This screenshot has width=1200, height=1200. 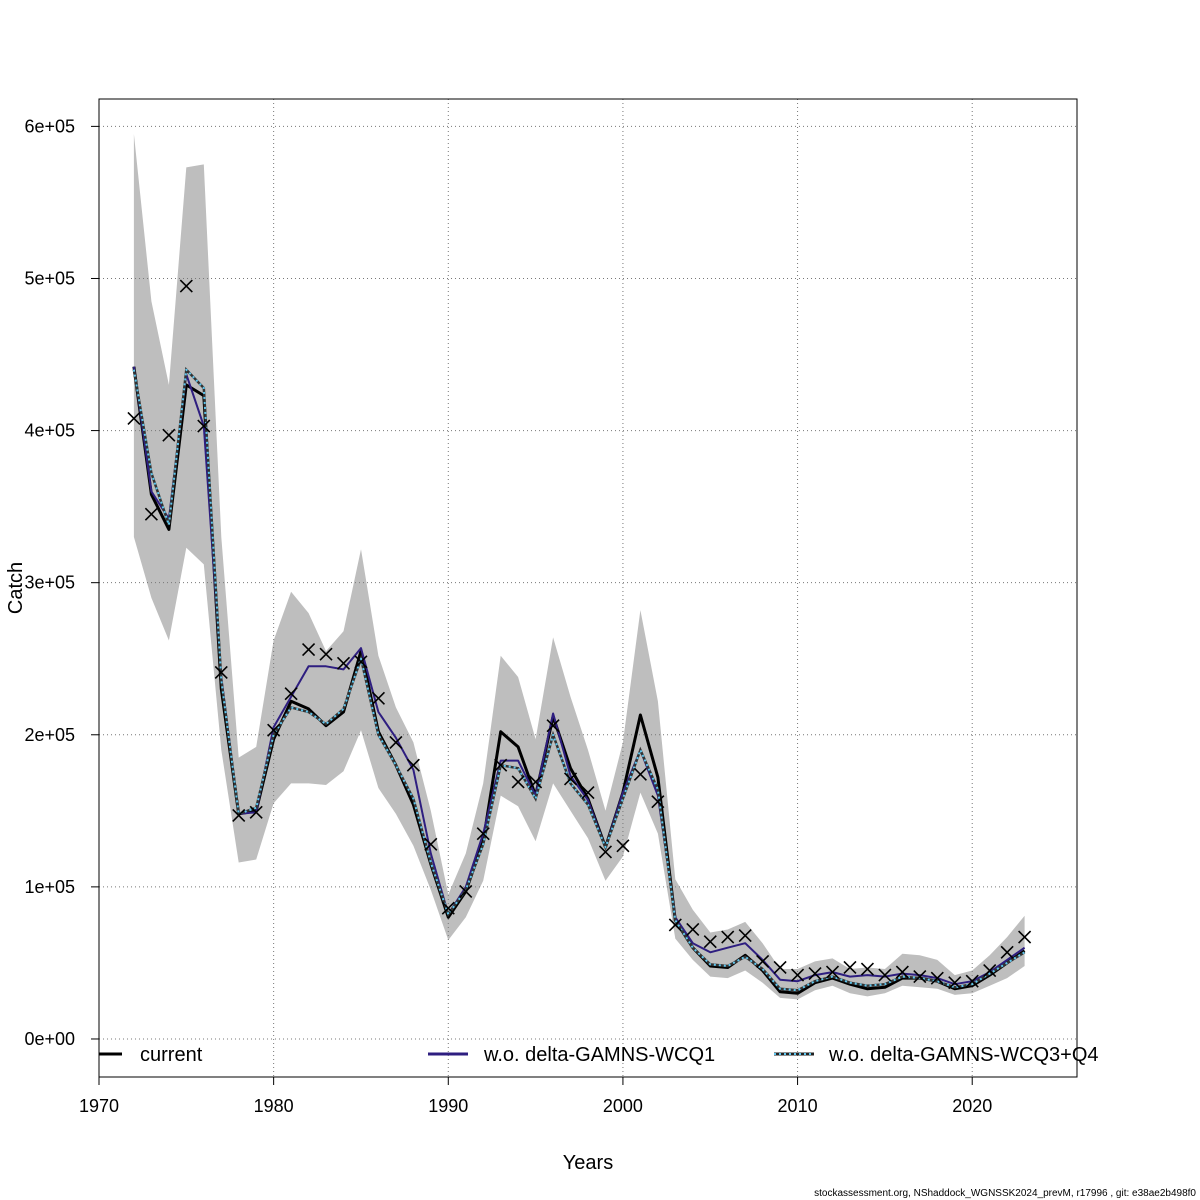 I want to click on observation-point-1981, so click(x=291, y=694).